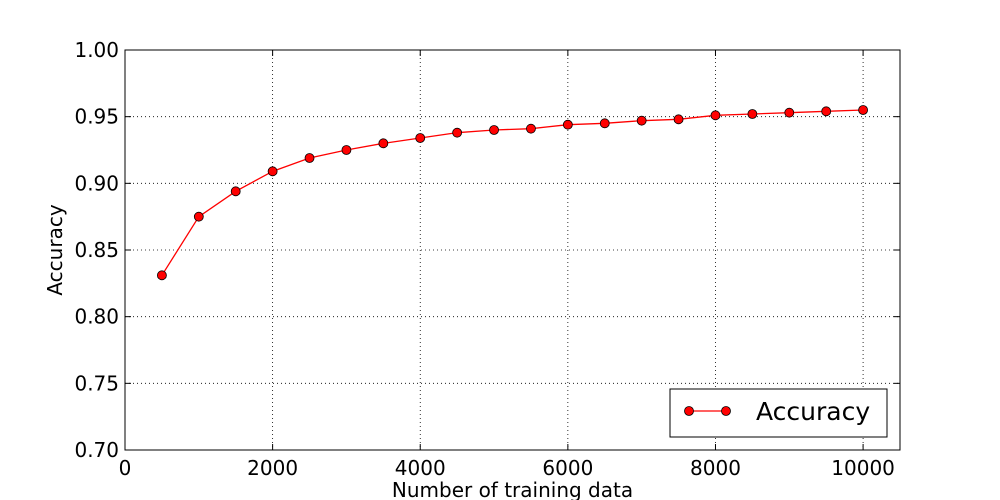 The height and width of the screenshot is (500, 1000). What do you see at coordinates (96, 183) in the screenshot?
I see `y-tick-label: 0.90` at bounding box center [96, 183].